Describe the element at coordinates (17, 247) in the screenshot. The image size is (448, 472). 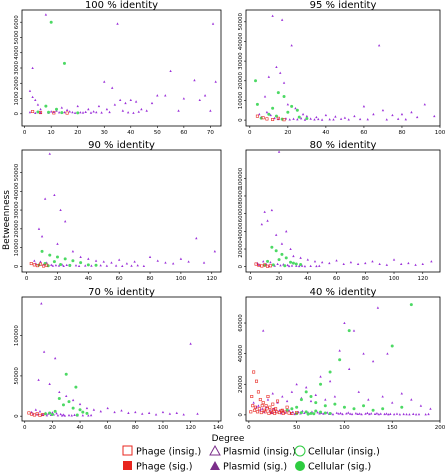
I see `y-tick-label: 10000` at that location.